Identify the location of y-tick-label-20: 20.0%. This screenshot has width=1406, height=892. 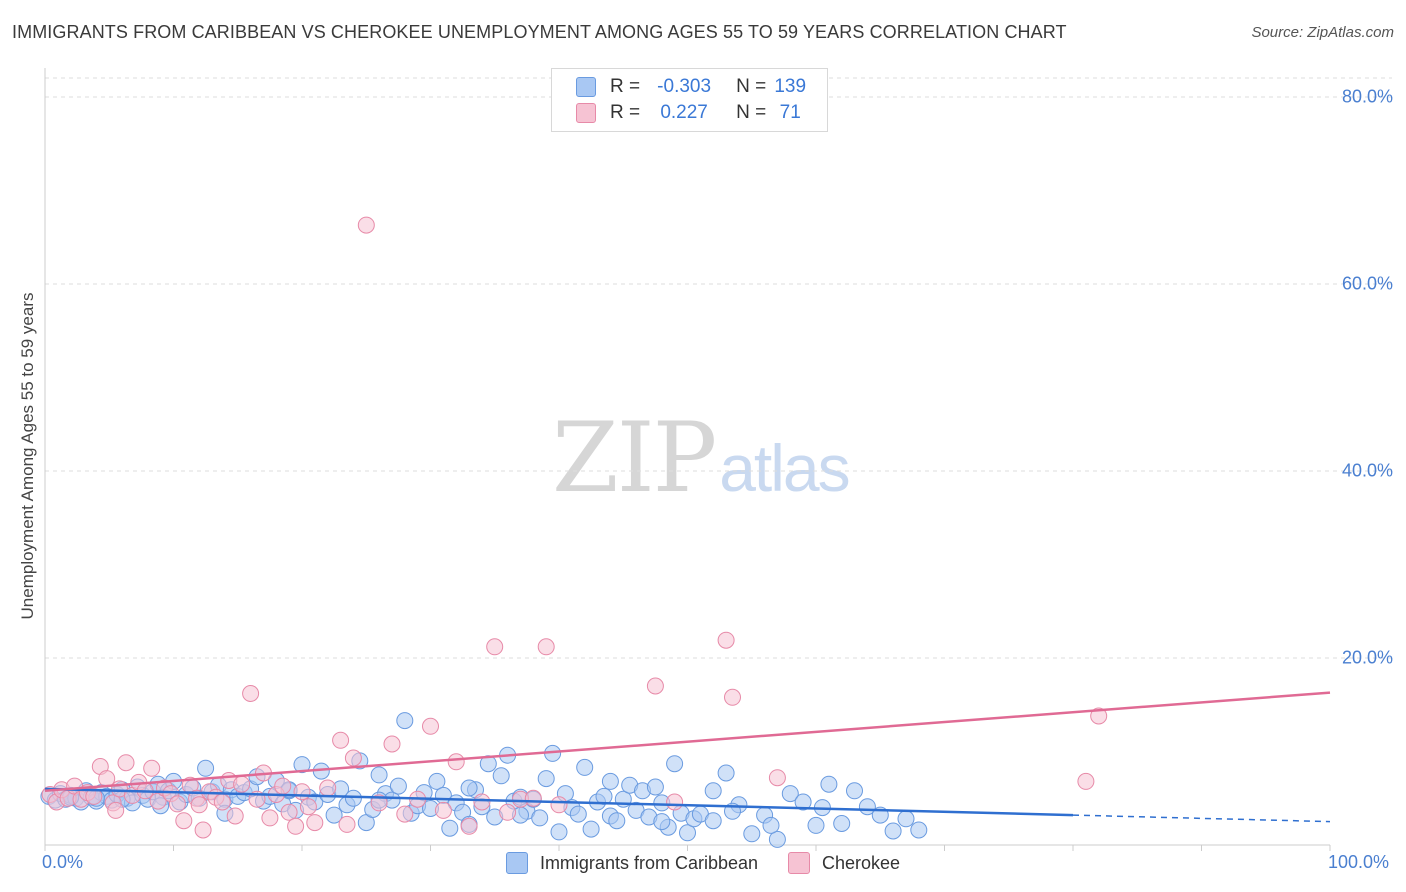
(1367, 657).